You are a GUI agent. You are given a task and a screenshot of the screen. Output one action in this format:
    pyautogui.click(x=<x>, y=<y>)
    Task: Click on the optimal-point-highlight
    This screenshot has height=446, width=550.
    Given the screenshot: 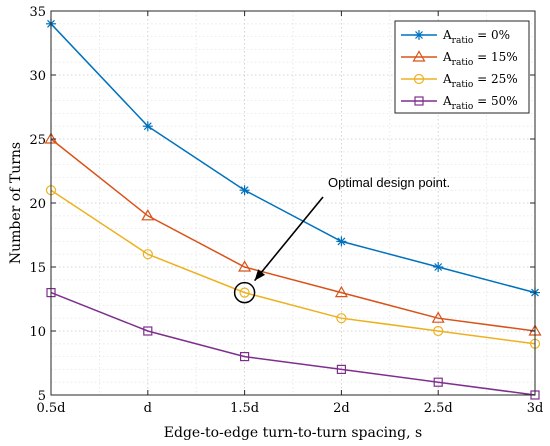 What is the action you would take?
    pyautogui.click(x=244, y=292)
    